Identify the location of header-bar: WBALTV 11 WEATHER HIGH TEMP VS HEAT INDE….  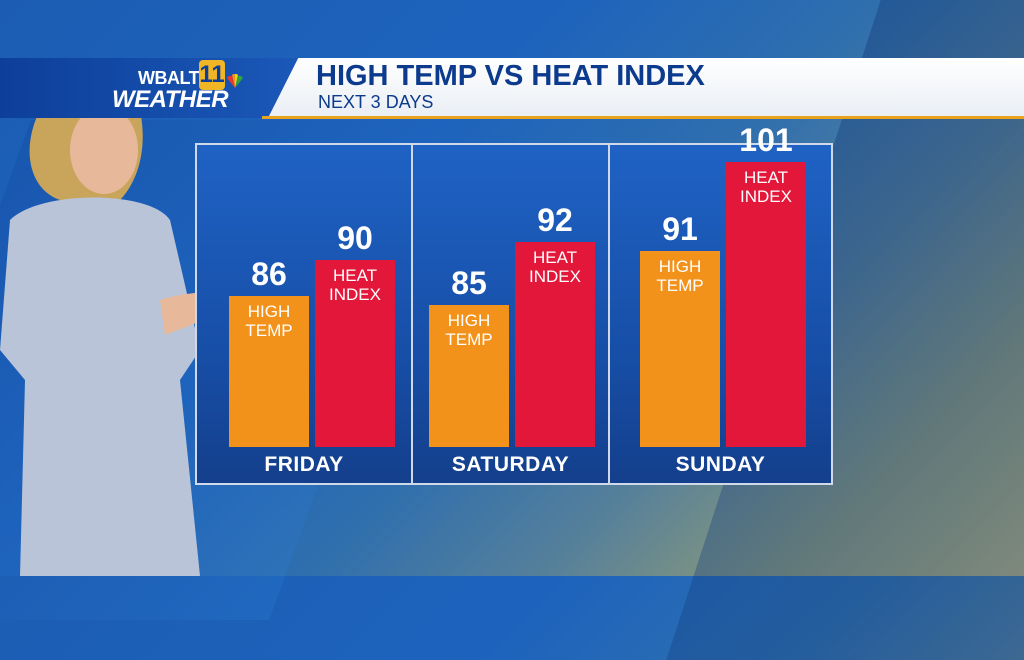
(512, 88).